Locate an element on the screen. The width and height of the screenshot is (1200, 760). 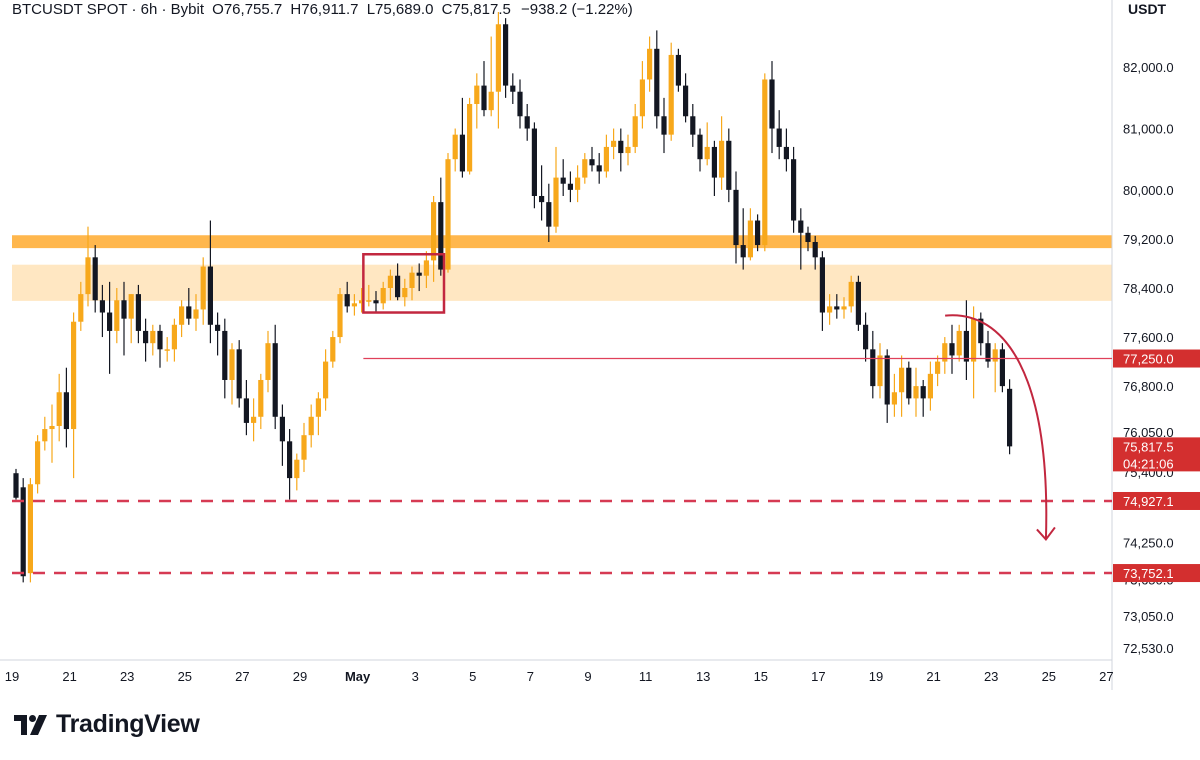
currency-label: USDT is located at coordinates (1147, 9).